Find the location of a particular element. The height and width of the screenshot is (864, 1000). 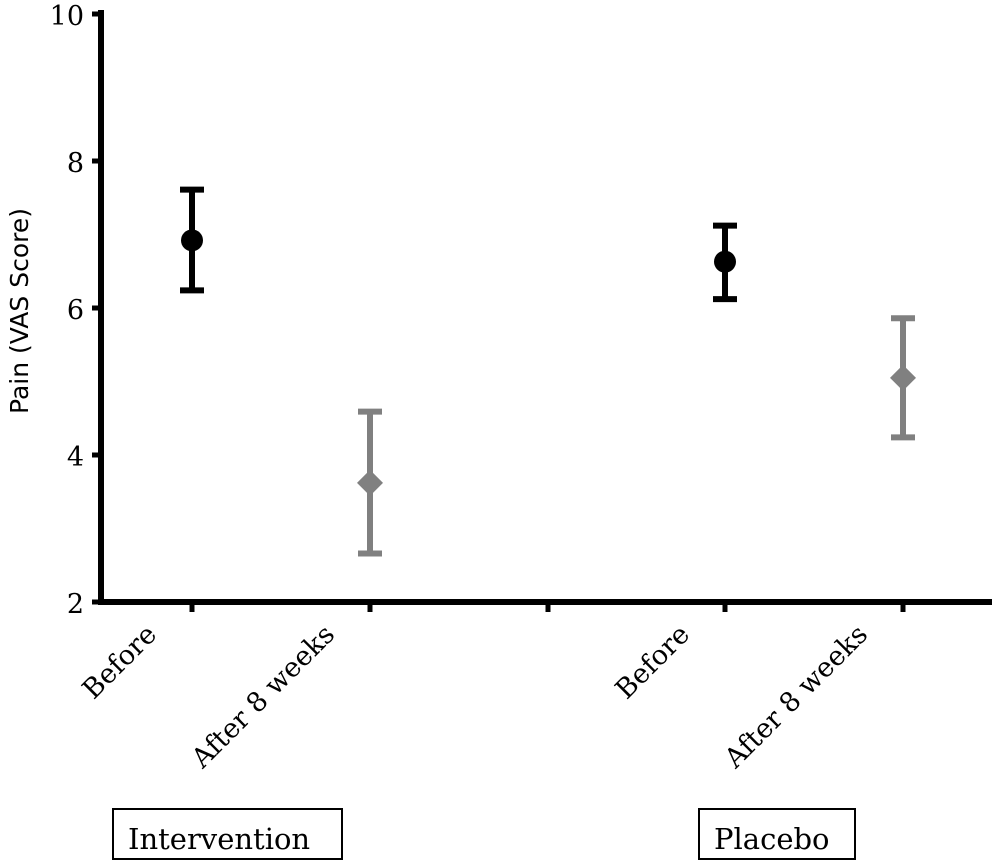

y-tick-label: 6 is located at coordinates (75, 310).